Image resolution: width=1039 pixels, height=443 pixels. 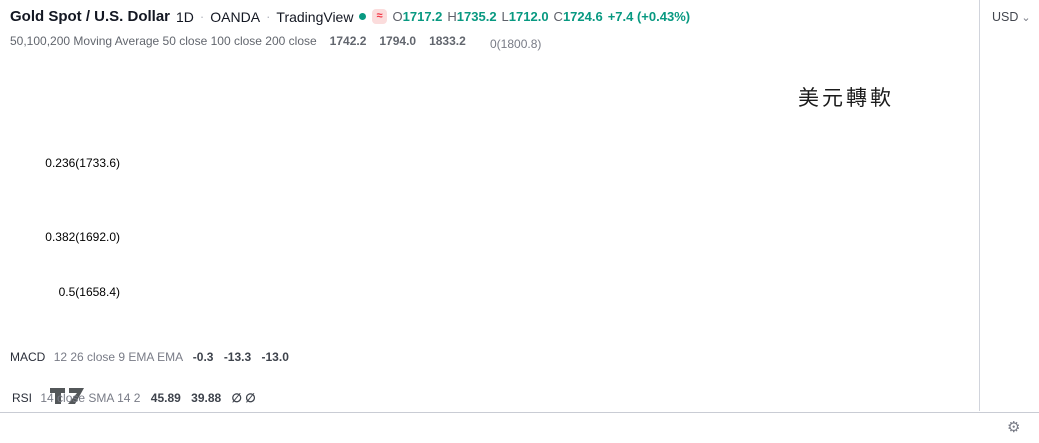 I want to click on symbol-title: Gold Spot / U.S. Dollar, so click(x=90, y=16).